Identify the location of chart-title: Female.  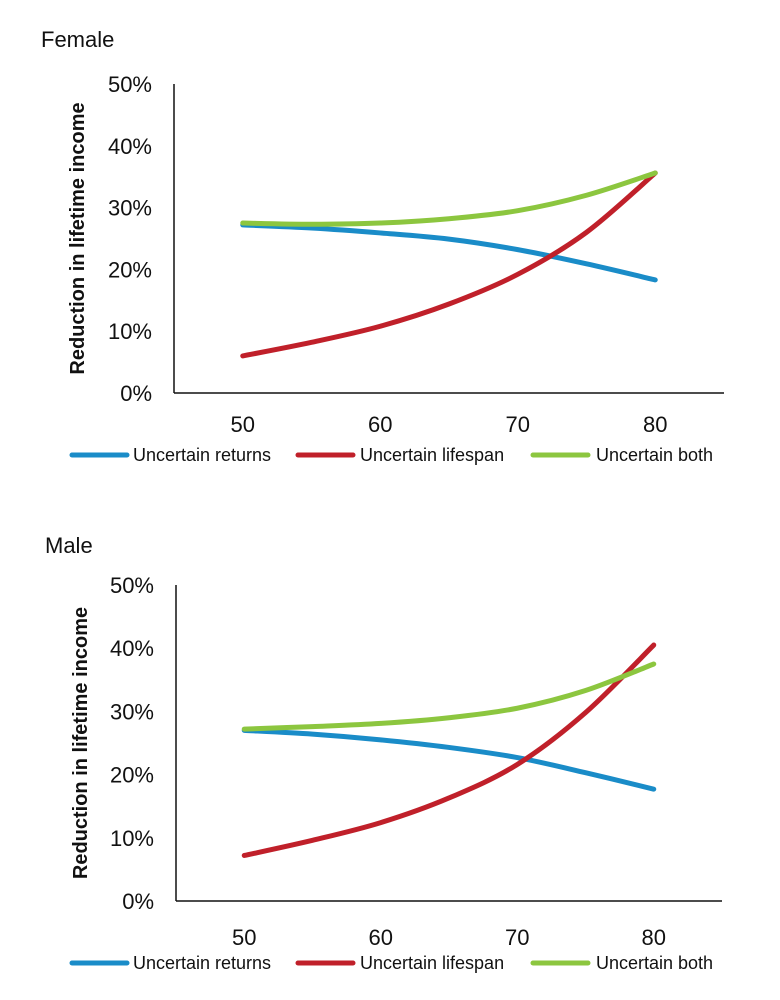
(78, 39).